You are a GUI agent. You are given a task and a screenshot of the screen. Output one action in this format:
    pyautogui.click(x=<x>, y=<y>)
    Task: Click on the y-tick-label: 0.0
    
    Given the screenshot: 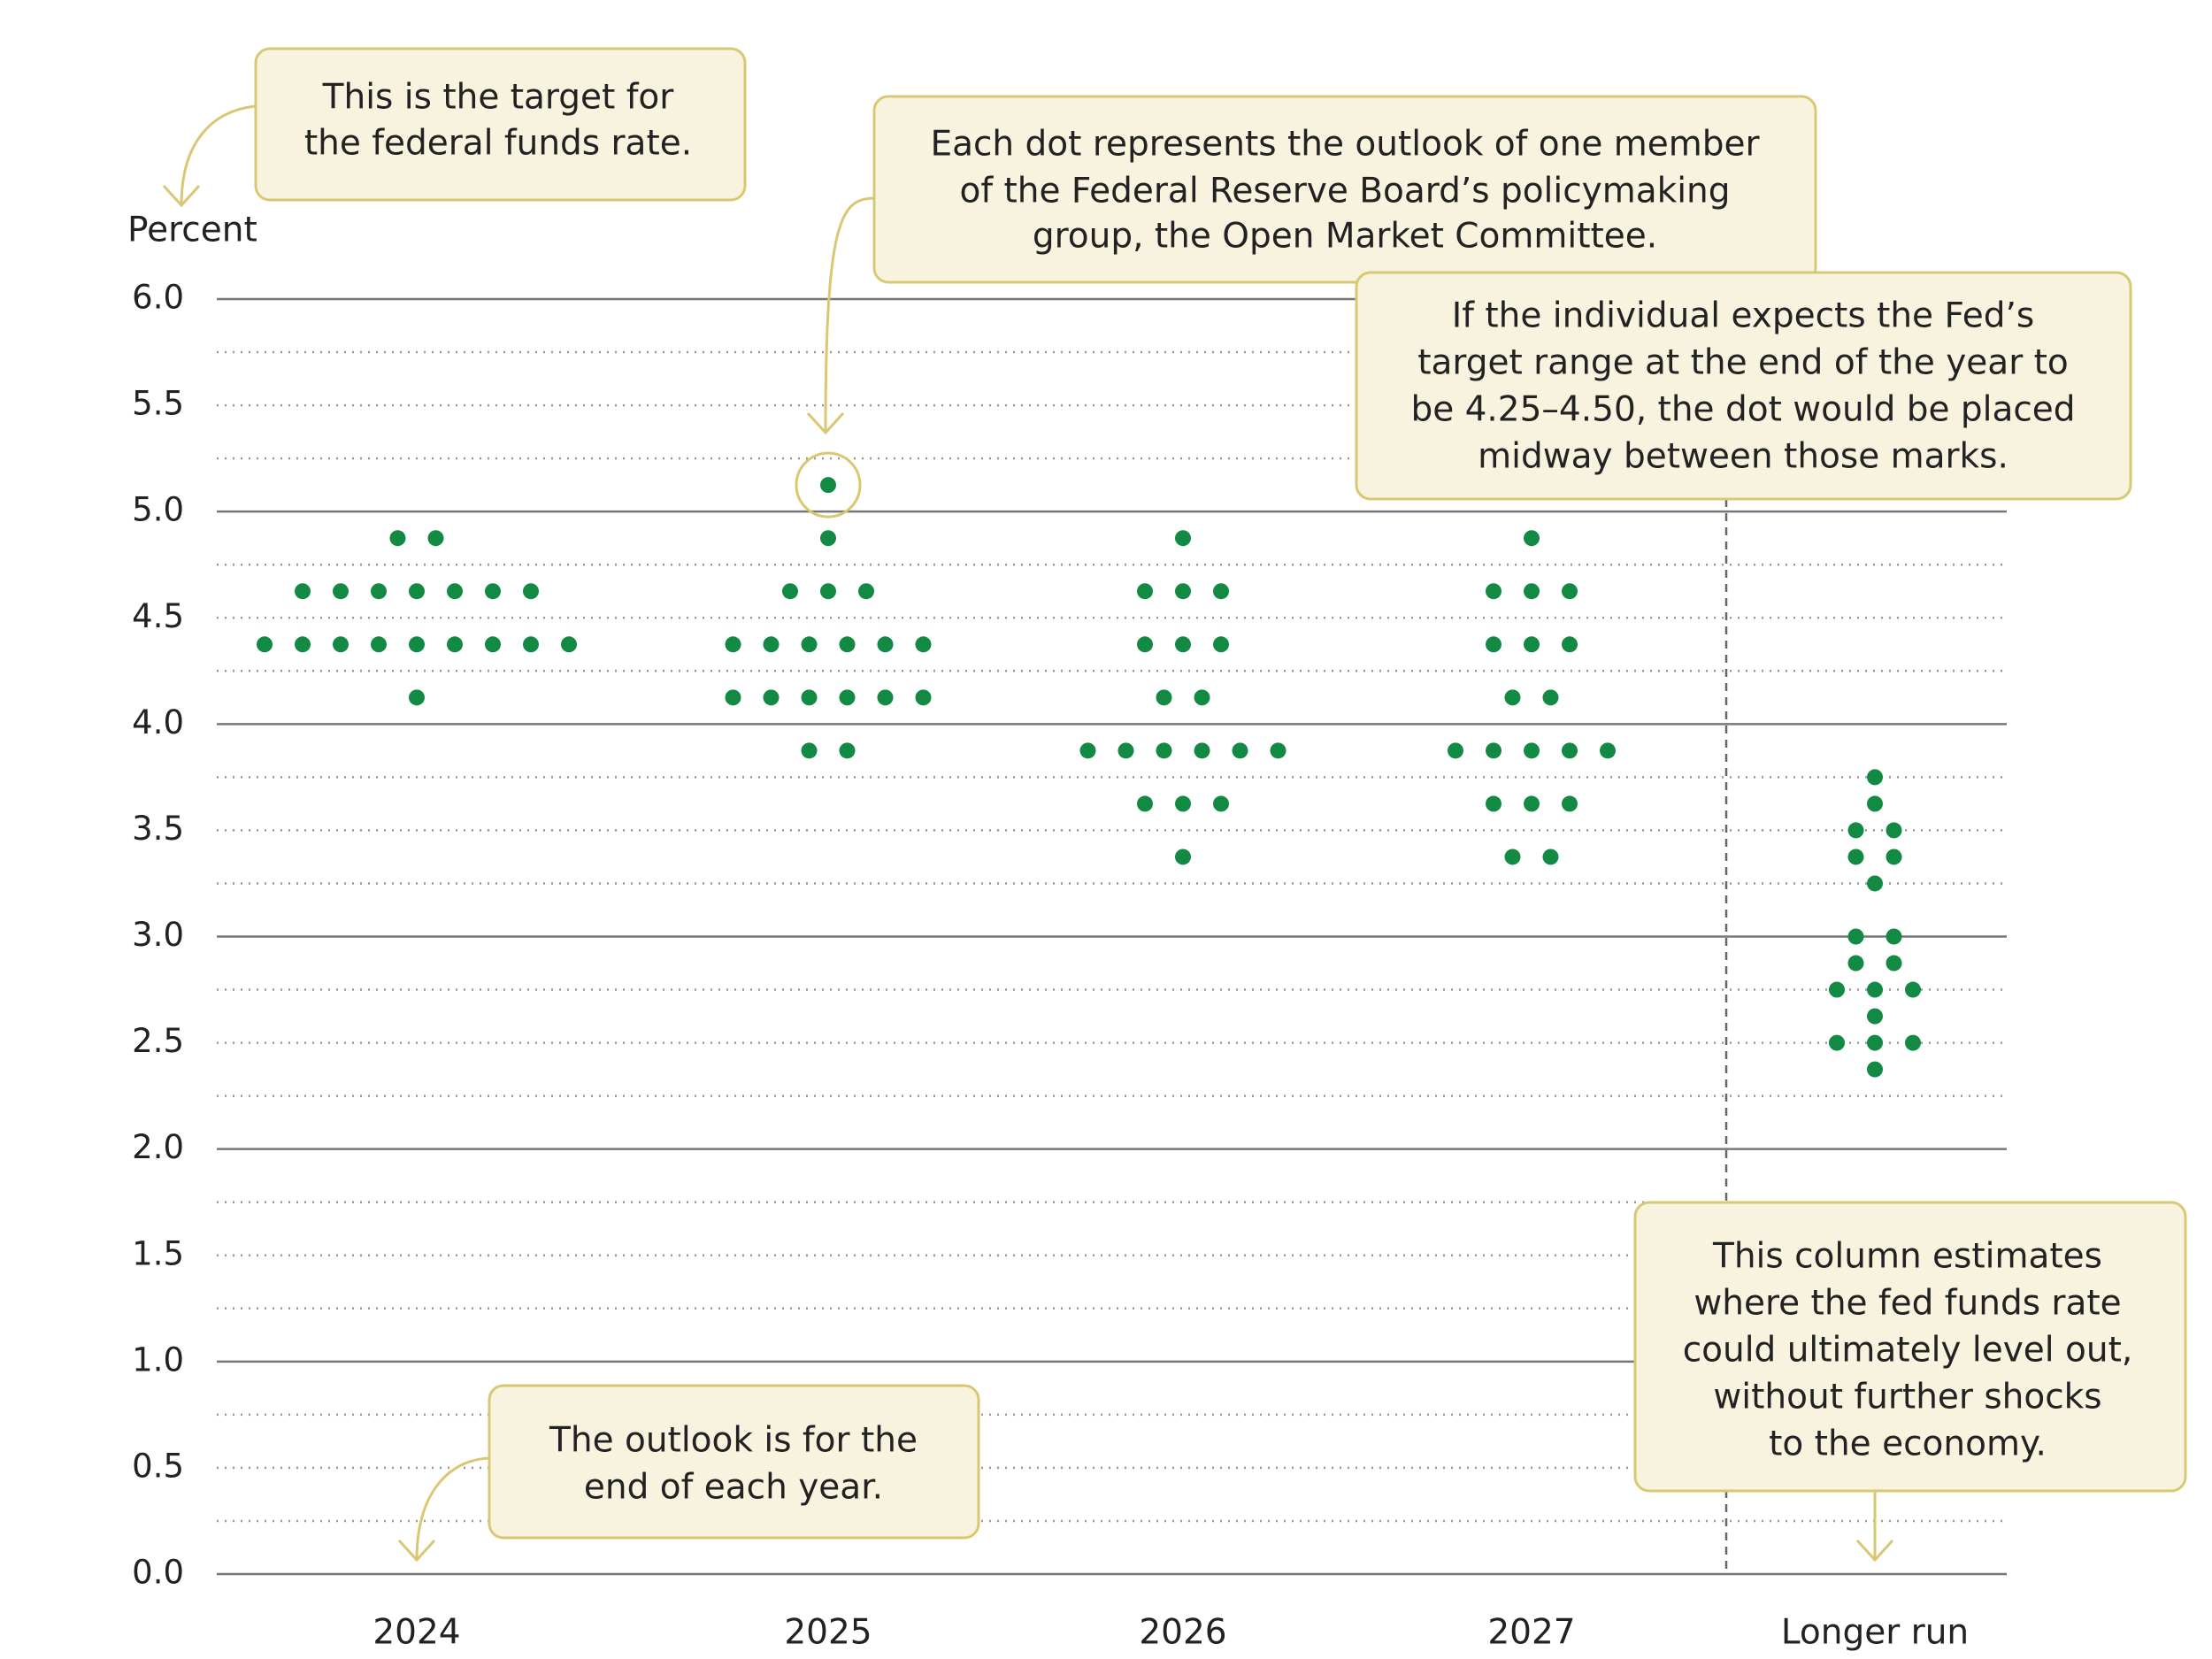 What is the action you would take?
    pyautogui.click(x=158, y=1573)
    